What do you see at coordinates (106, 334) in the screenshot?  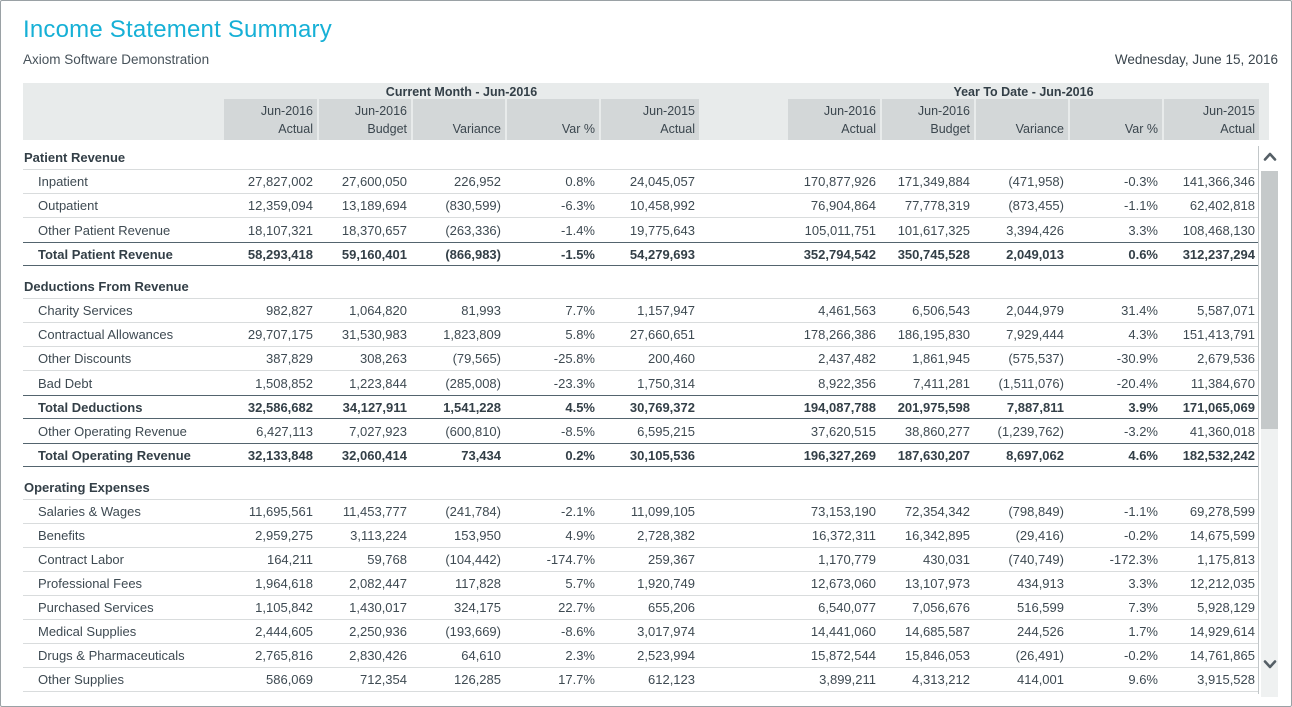 I see `row-label: Contractual Allowances` at bounding box center [106, 334].